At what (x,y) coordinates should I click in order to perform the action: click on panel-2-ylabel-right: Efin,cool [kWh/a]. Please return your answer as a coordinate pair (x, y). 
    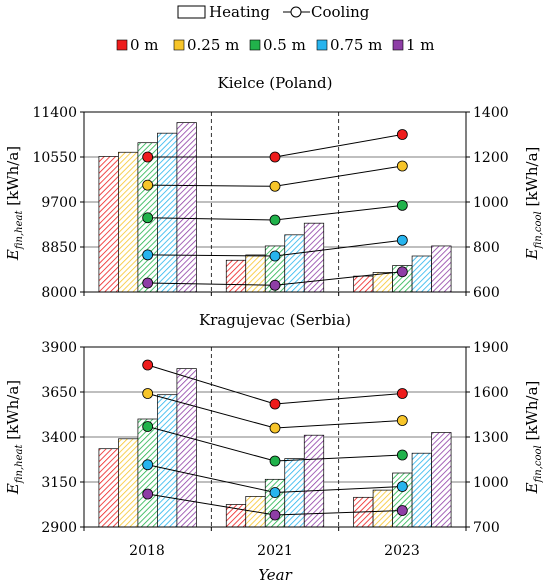
    Looking at the image, I should click on (533, 438).